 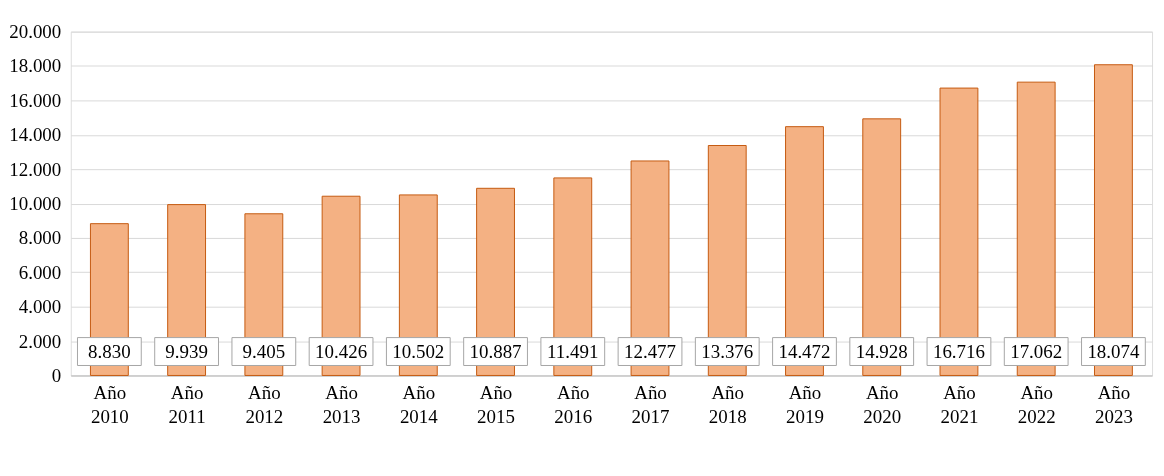 What do you see at coordinates (1036, 351) in the screenshot?
I see `text: 17.062` at bounding box center [1036, 351].